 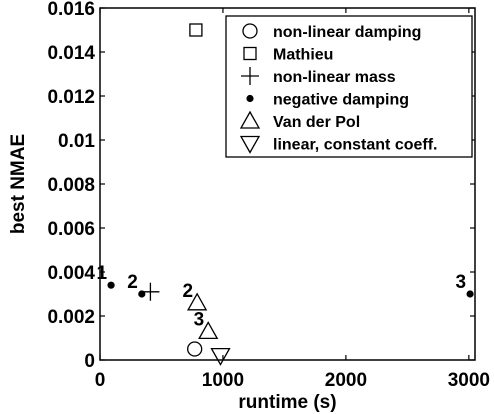 I want to click on data-point-square, so click(x=196, y=30).